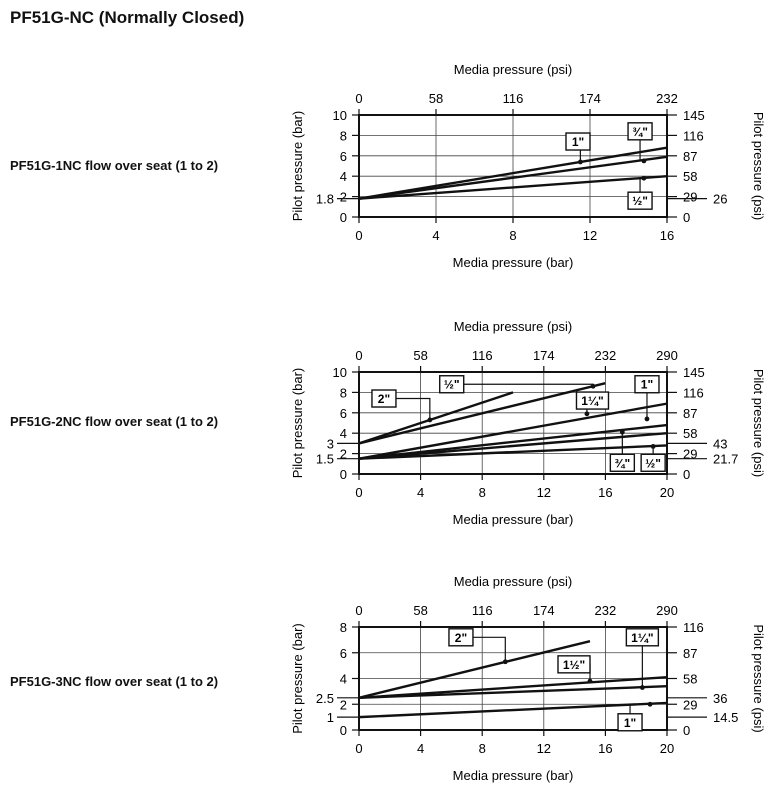 The image size is (779, 800). I want to click on marker-label-left: 1.8, so click(325, 199).